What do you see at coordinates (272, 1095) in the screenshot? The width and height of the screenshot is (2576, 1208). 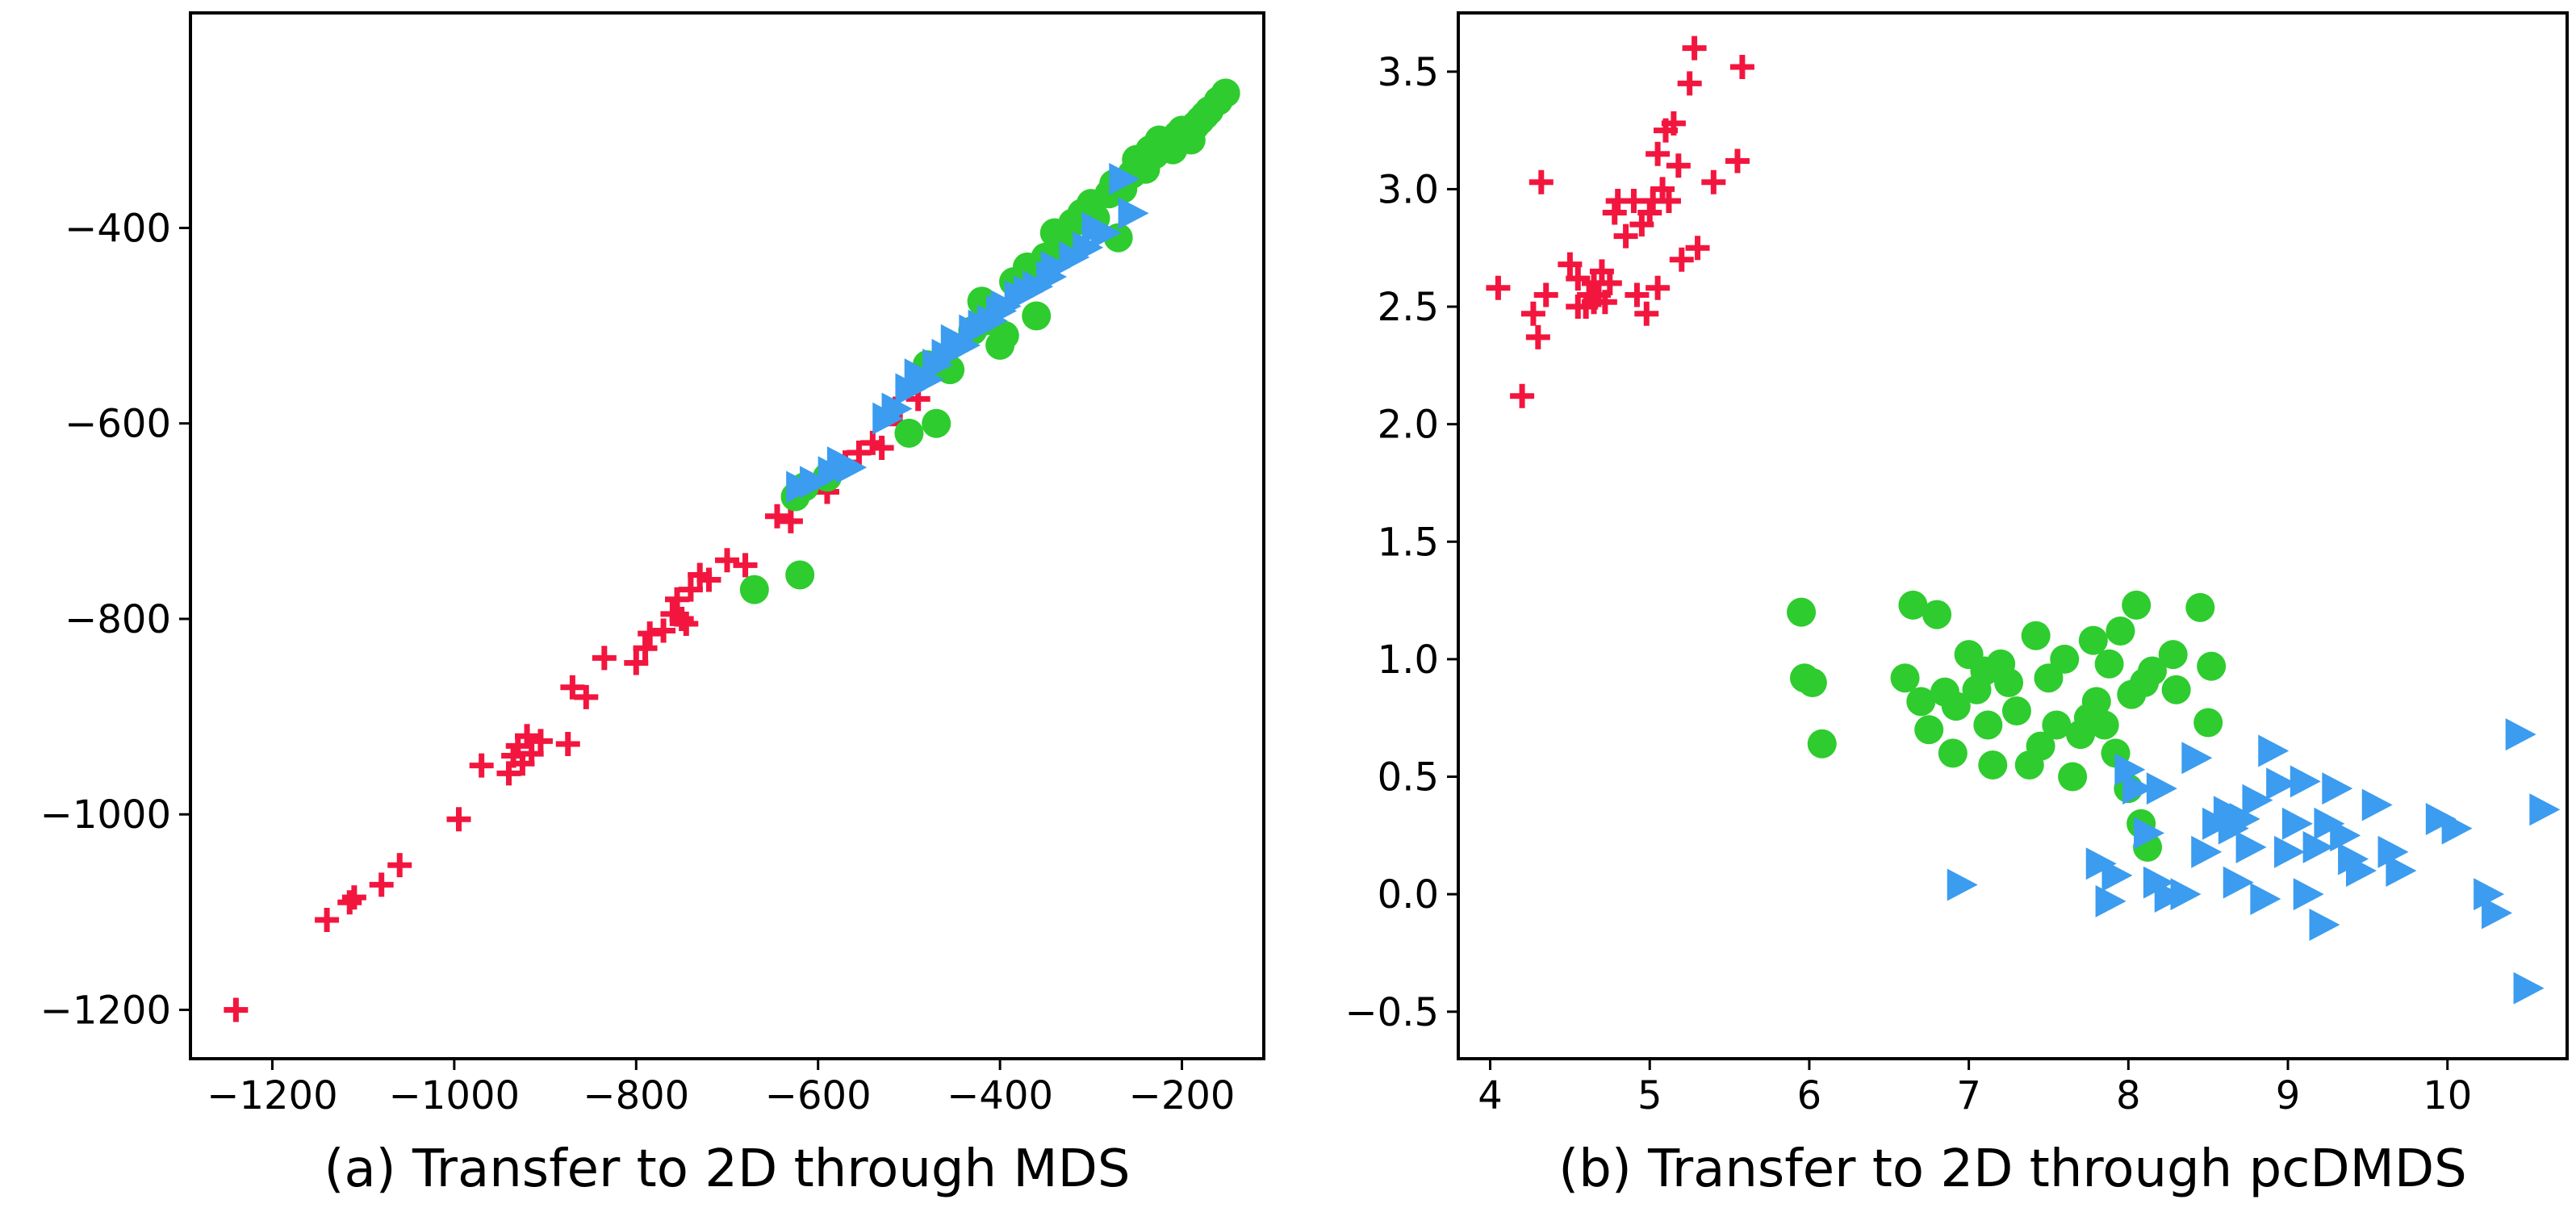 I see `x-tick-label: −1200` at bounding box center [272, 1095].